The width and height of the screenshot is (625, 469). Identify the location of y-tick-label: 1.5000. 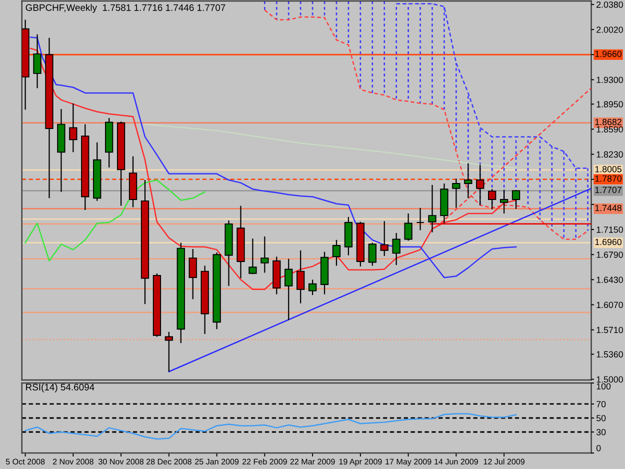
(609, 379).